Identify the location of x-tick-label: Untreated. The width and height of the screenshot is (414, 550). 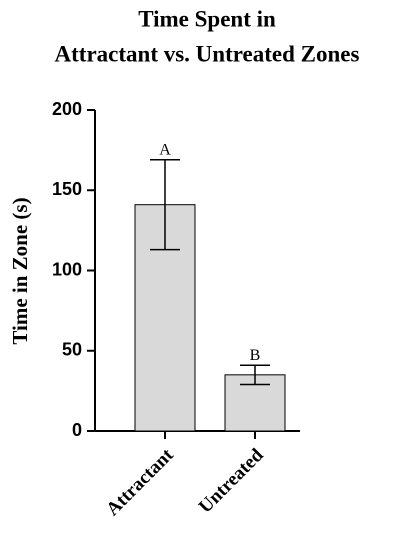
(231, 480).